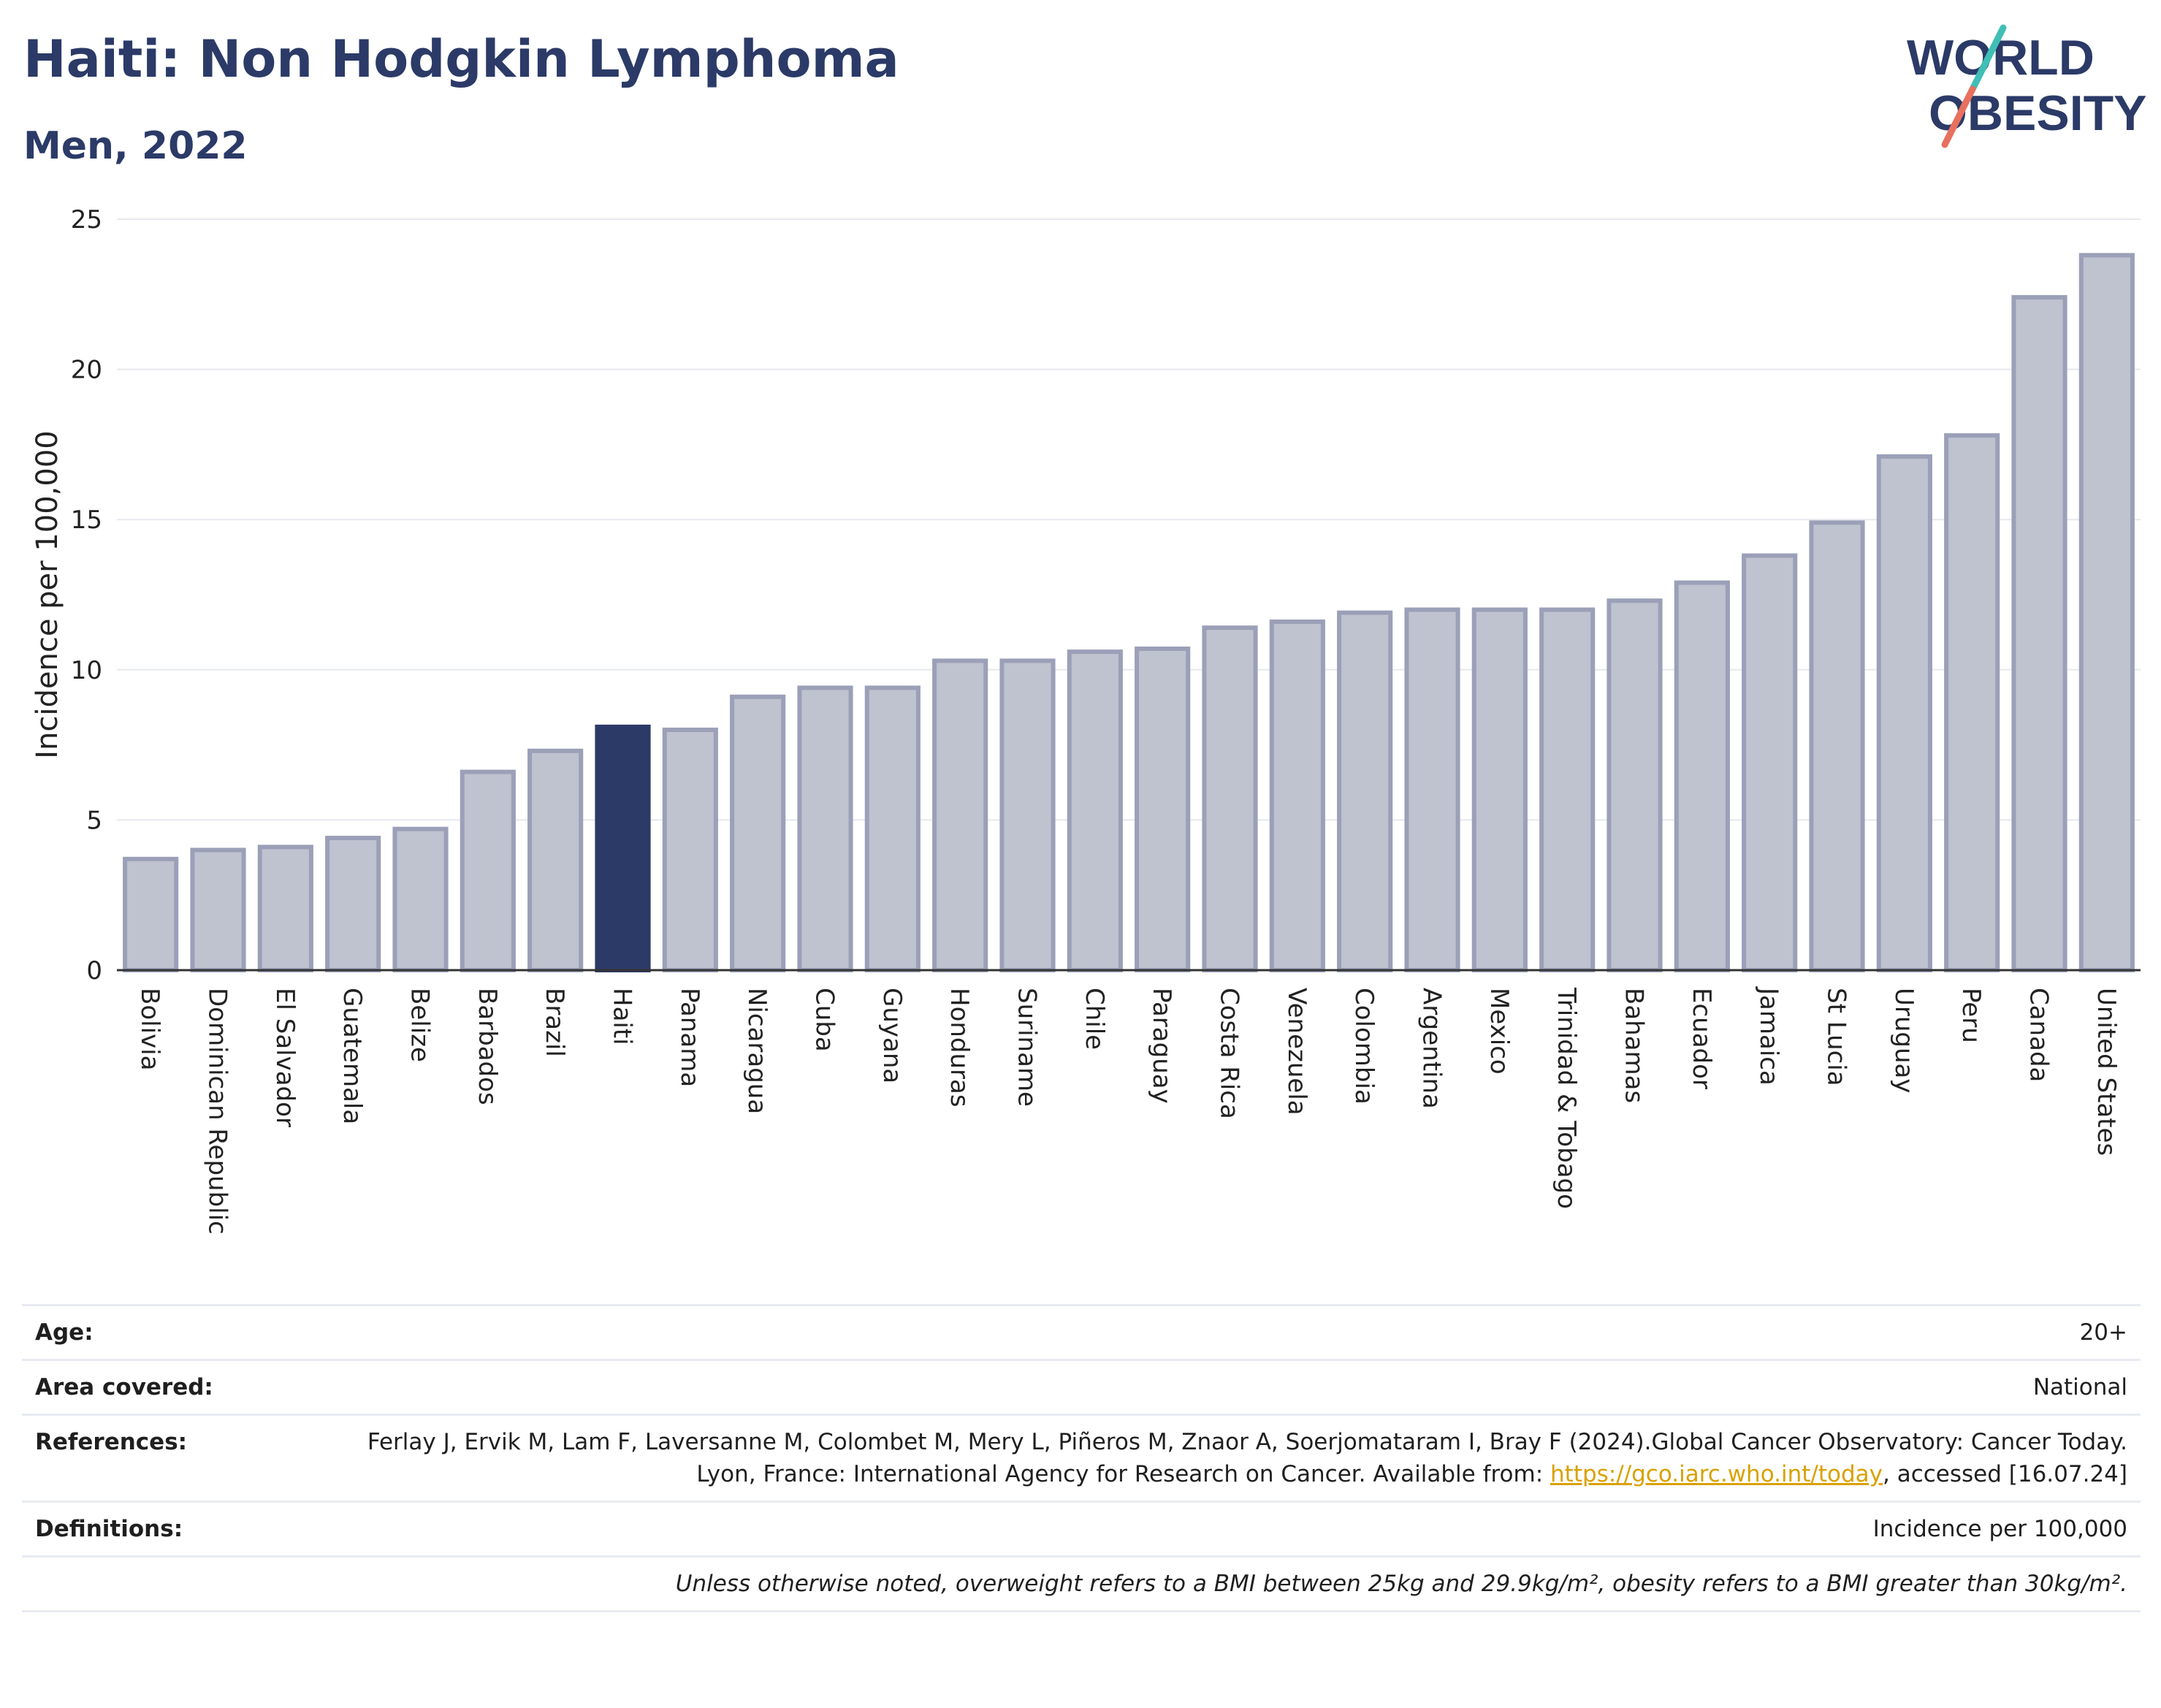 The height and width of the screenshot is (1708, 2161). What do you see at coordinates (420, 899) in the screenshot?
I see `bar-belize` at bounding box center [420, 899].